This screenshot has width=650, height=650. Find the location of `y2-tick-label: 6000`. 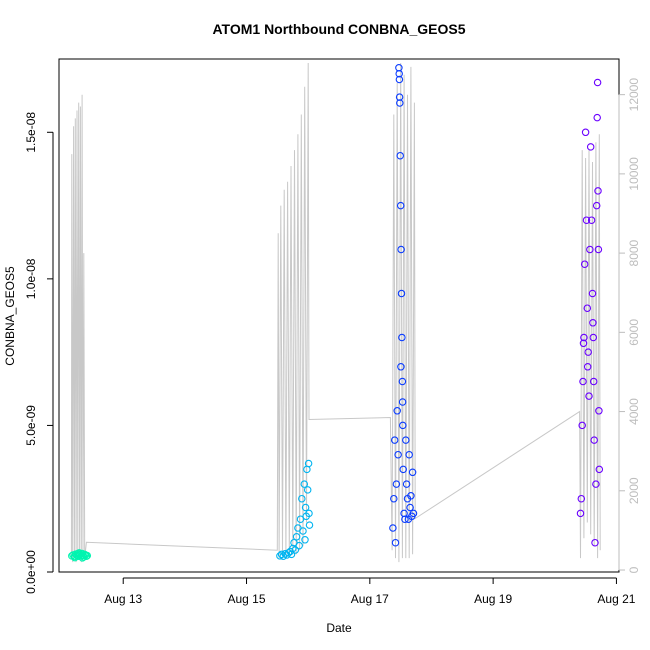

y2-tick-label: 6000 is located at coordinates (634, 332).